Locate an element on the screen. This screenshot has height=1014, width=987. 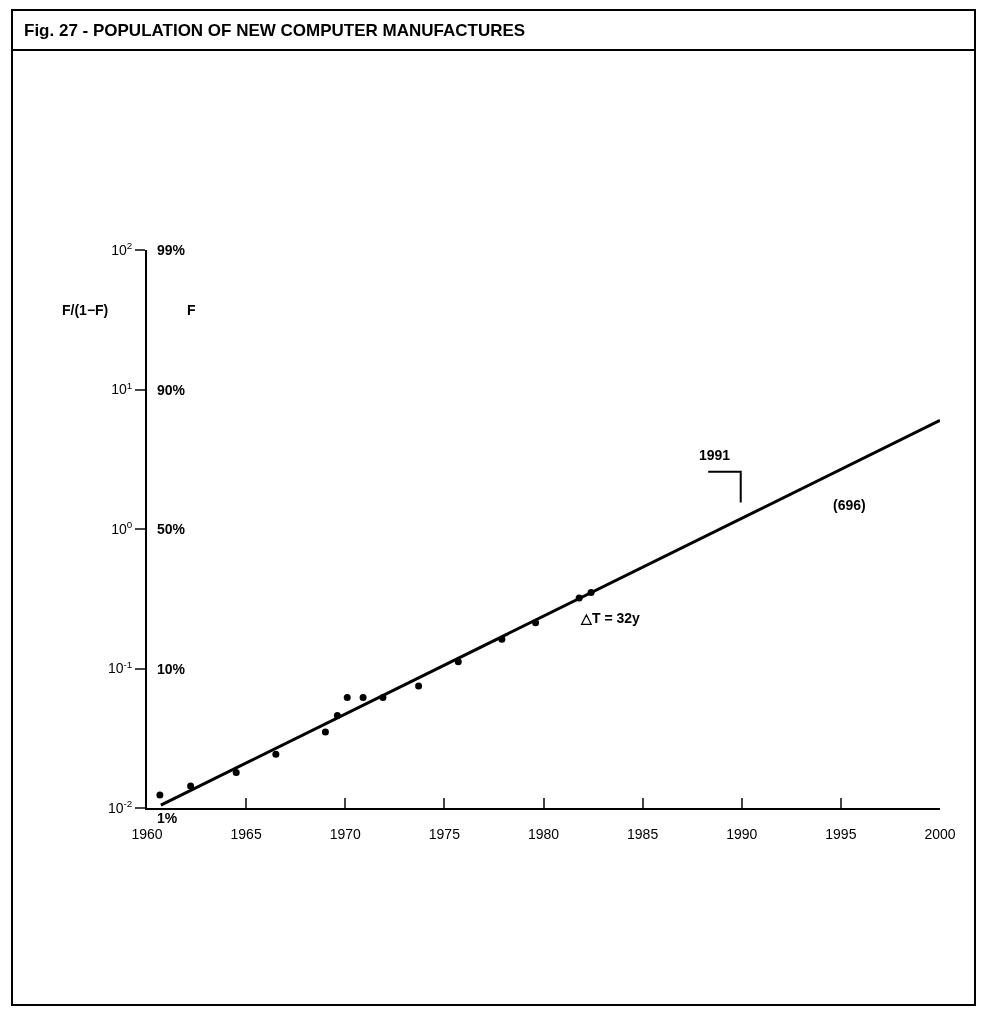
annotation: 1991 is located at coordinates (715, 455).